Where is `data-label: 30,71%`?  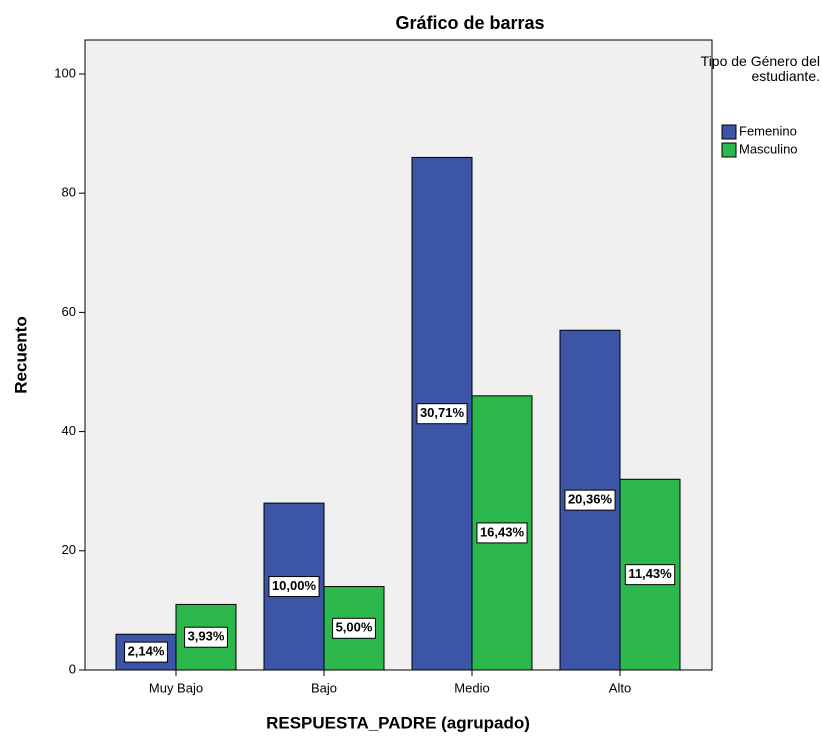
data-label: 30,71% is located at coordinates (442, 412).